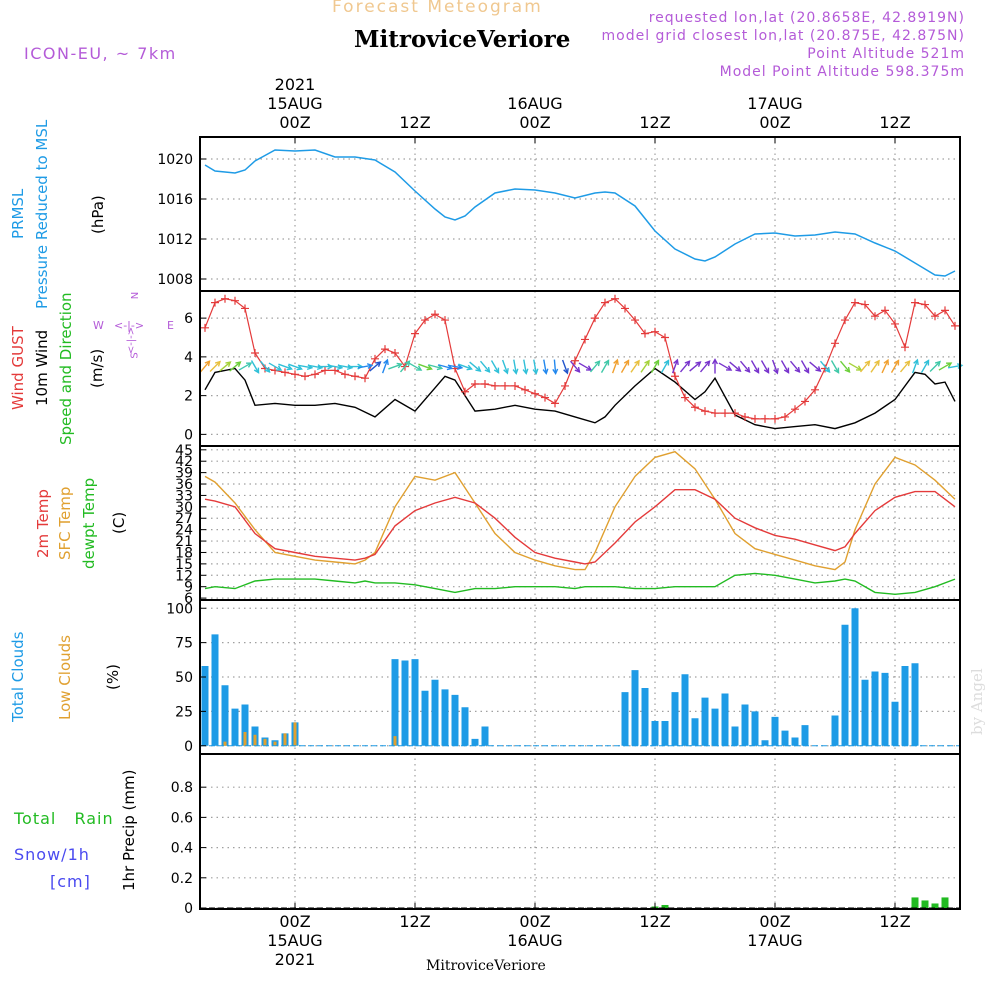 This screenshot has height=1000, width=1000. Describe the element at coordinates (42, 367) in the screenshot. I see `wind-axis-label: 10m Wind` at that location.